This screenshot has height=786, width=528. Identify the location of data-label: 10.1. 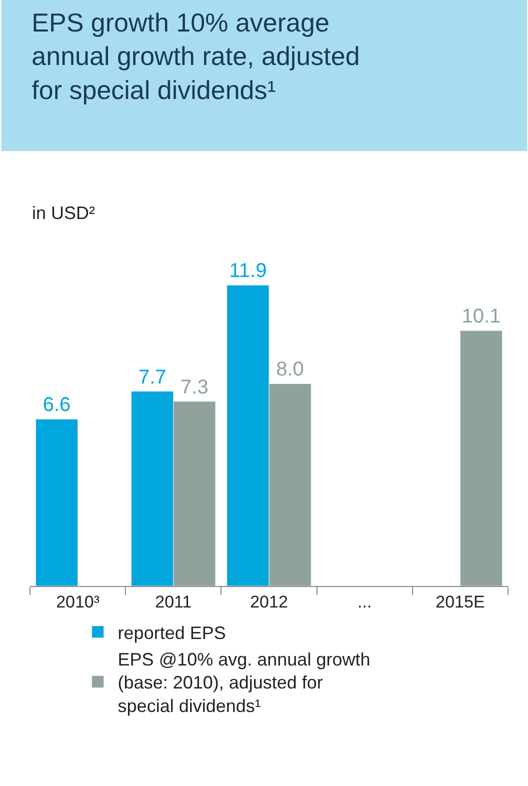
(481, 317).